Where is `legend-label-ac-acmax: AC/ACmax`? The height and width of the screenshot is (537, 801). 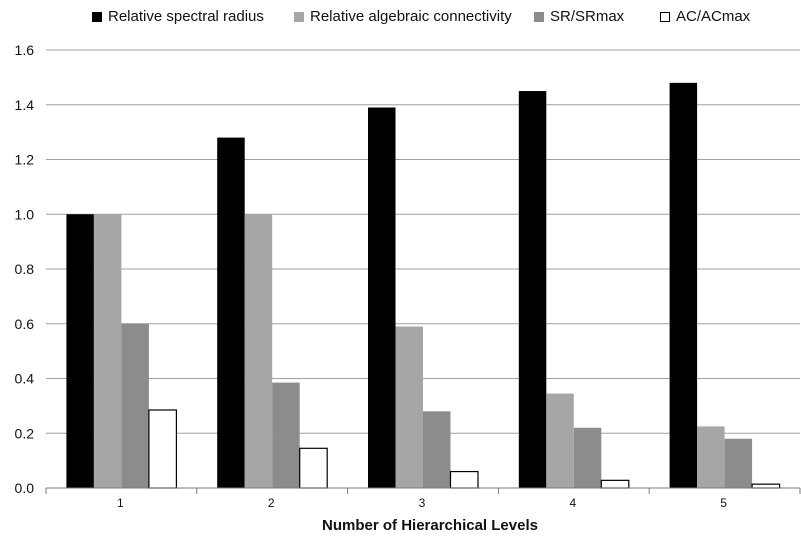 legend-label-ac-acmax: AC/ACmax is located at coordinates (713, 16).